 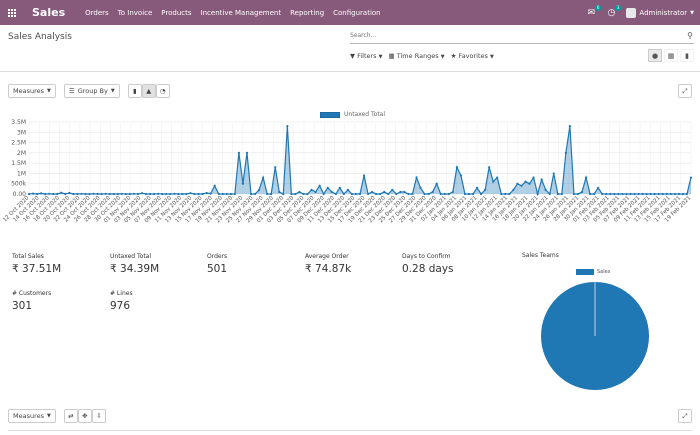 I want to click on search-icon: ⚲, so click(x=690, y=35).